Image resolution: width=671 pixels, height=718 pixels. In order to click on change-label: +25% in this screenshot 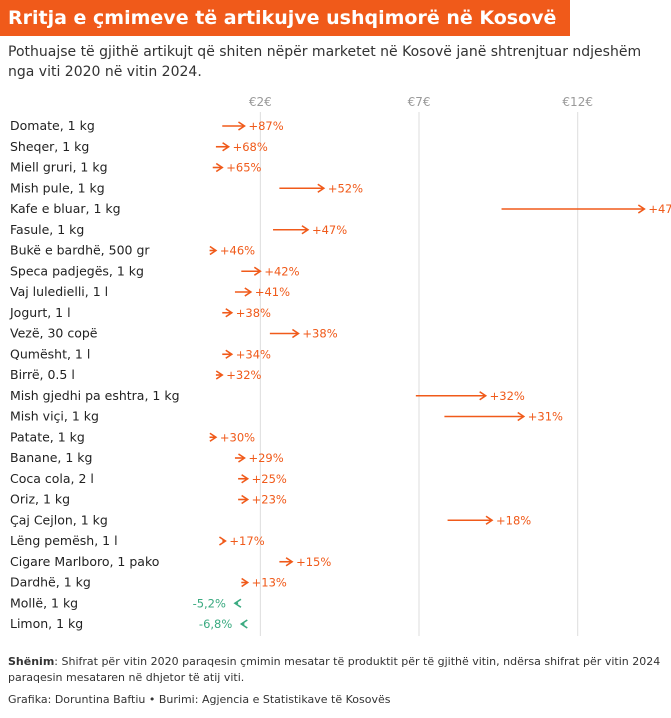, I will do `click(269, 479)`.